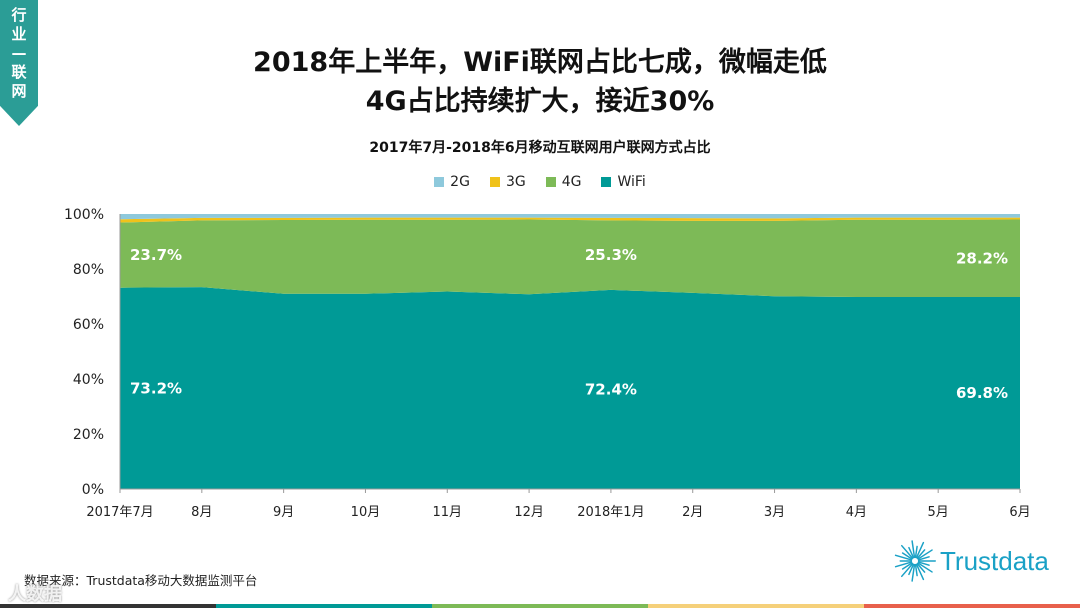  What do you see at coordinates (141, 580) in the screenshot?
I see `data-source-note: 数据来源：Trustdata移动大数据监测平台` at bounding box center [141, 580].